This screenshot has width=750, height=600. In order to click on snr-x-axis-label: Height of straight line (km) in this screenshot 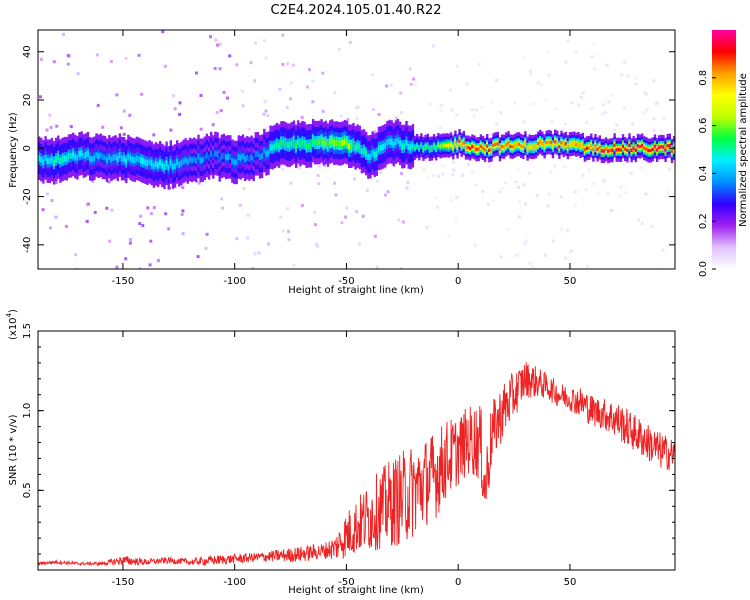, I will do `click(356, 590)`.